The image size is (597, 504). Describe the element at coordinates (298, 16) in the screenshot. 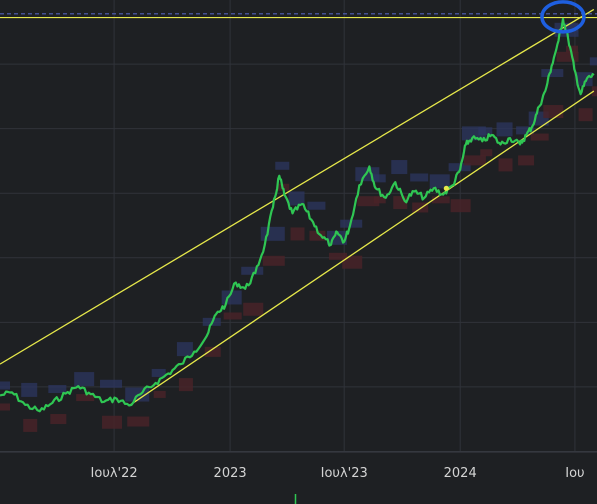

I see `horizontal-levels` at that location.